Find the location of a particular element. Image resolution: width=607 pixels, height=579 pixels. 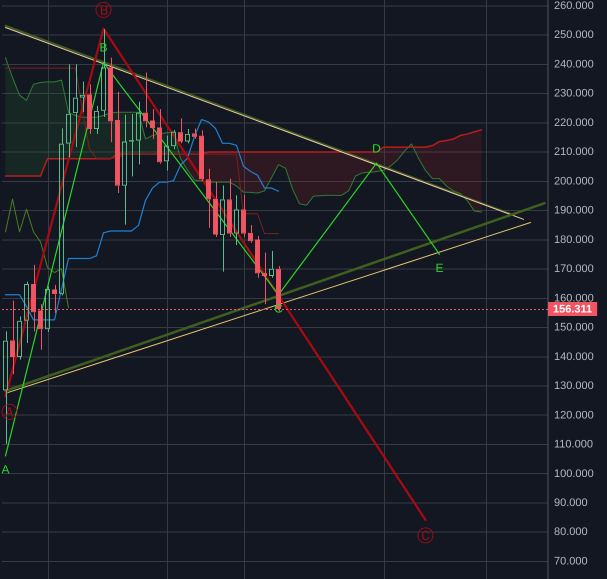

y-tick-label: 120.000 is located at coordinates (574, 415).